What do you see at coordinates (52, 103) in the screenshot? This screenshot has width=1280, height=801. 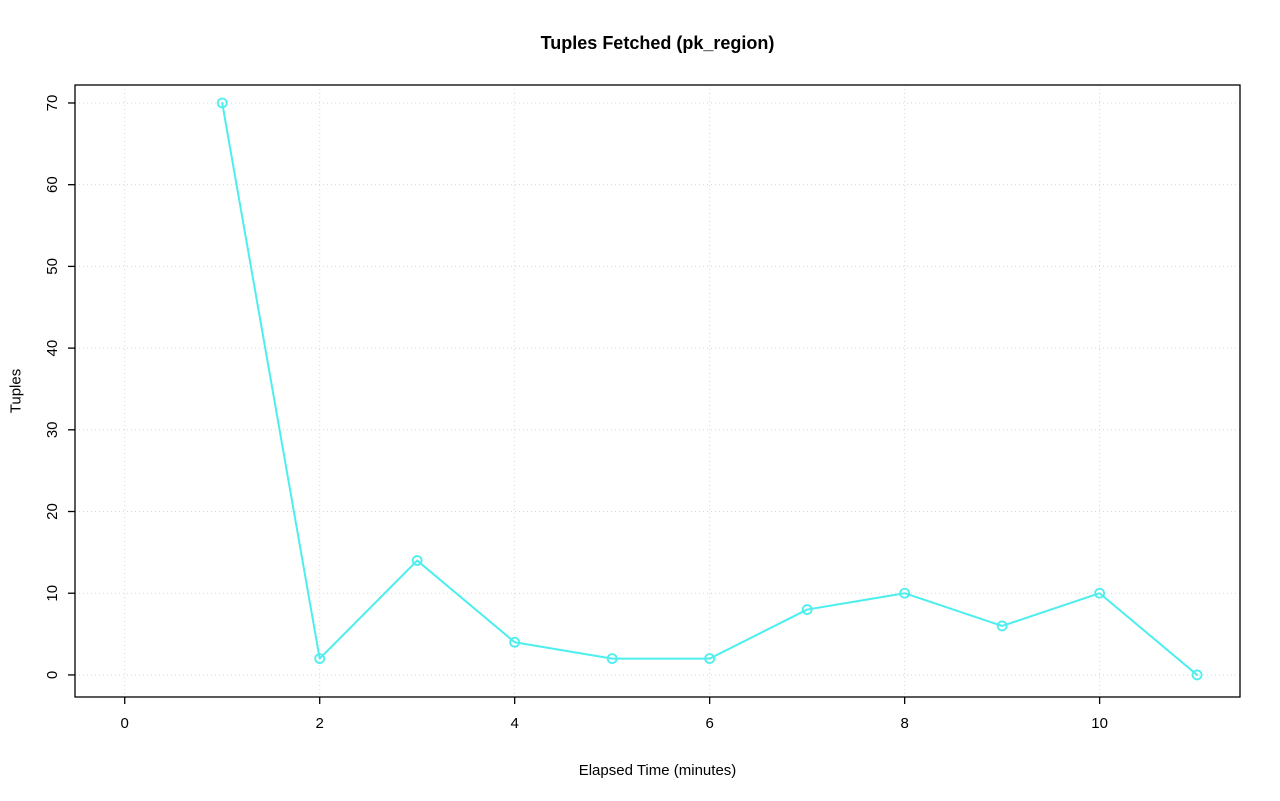 I see `y-tick-label: 70` at bounding box center [52, 103].